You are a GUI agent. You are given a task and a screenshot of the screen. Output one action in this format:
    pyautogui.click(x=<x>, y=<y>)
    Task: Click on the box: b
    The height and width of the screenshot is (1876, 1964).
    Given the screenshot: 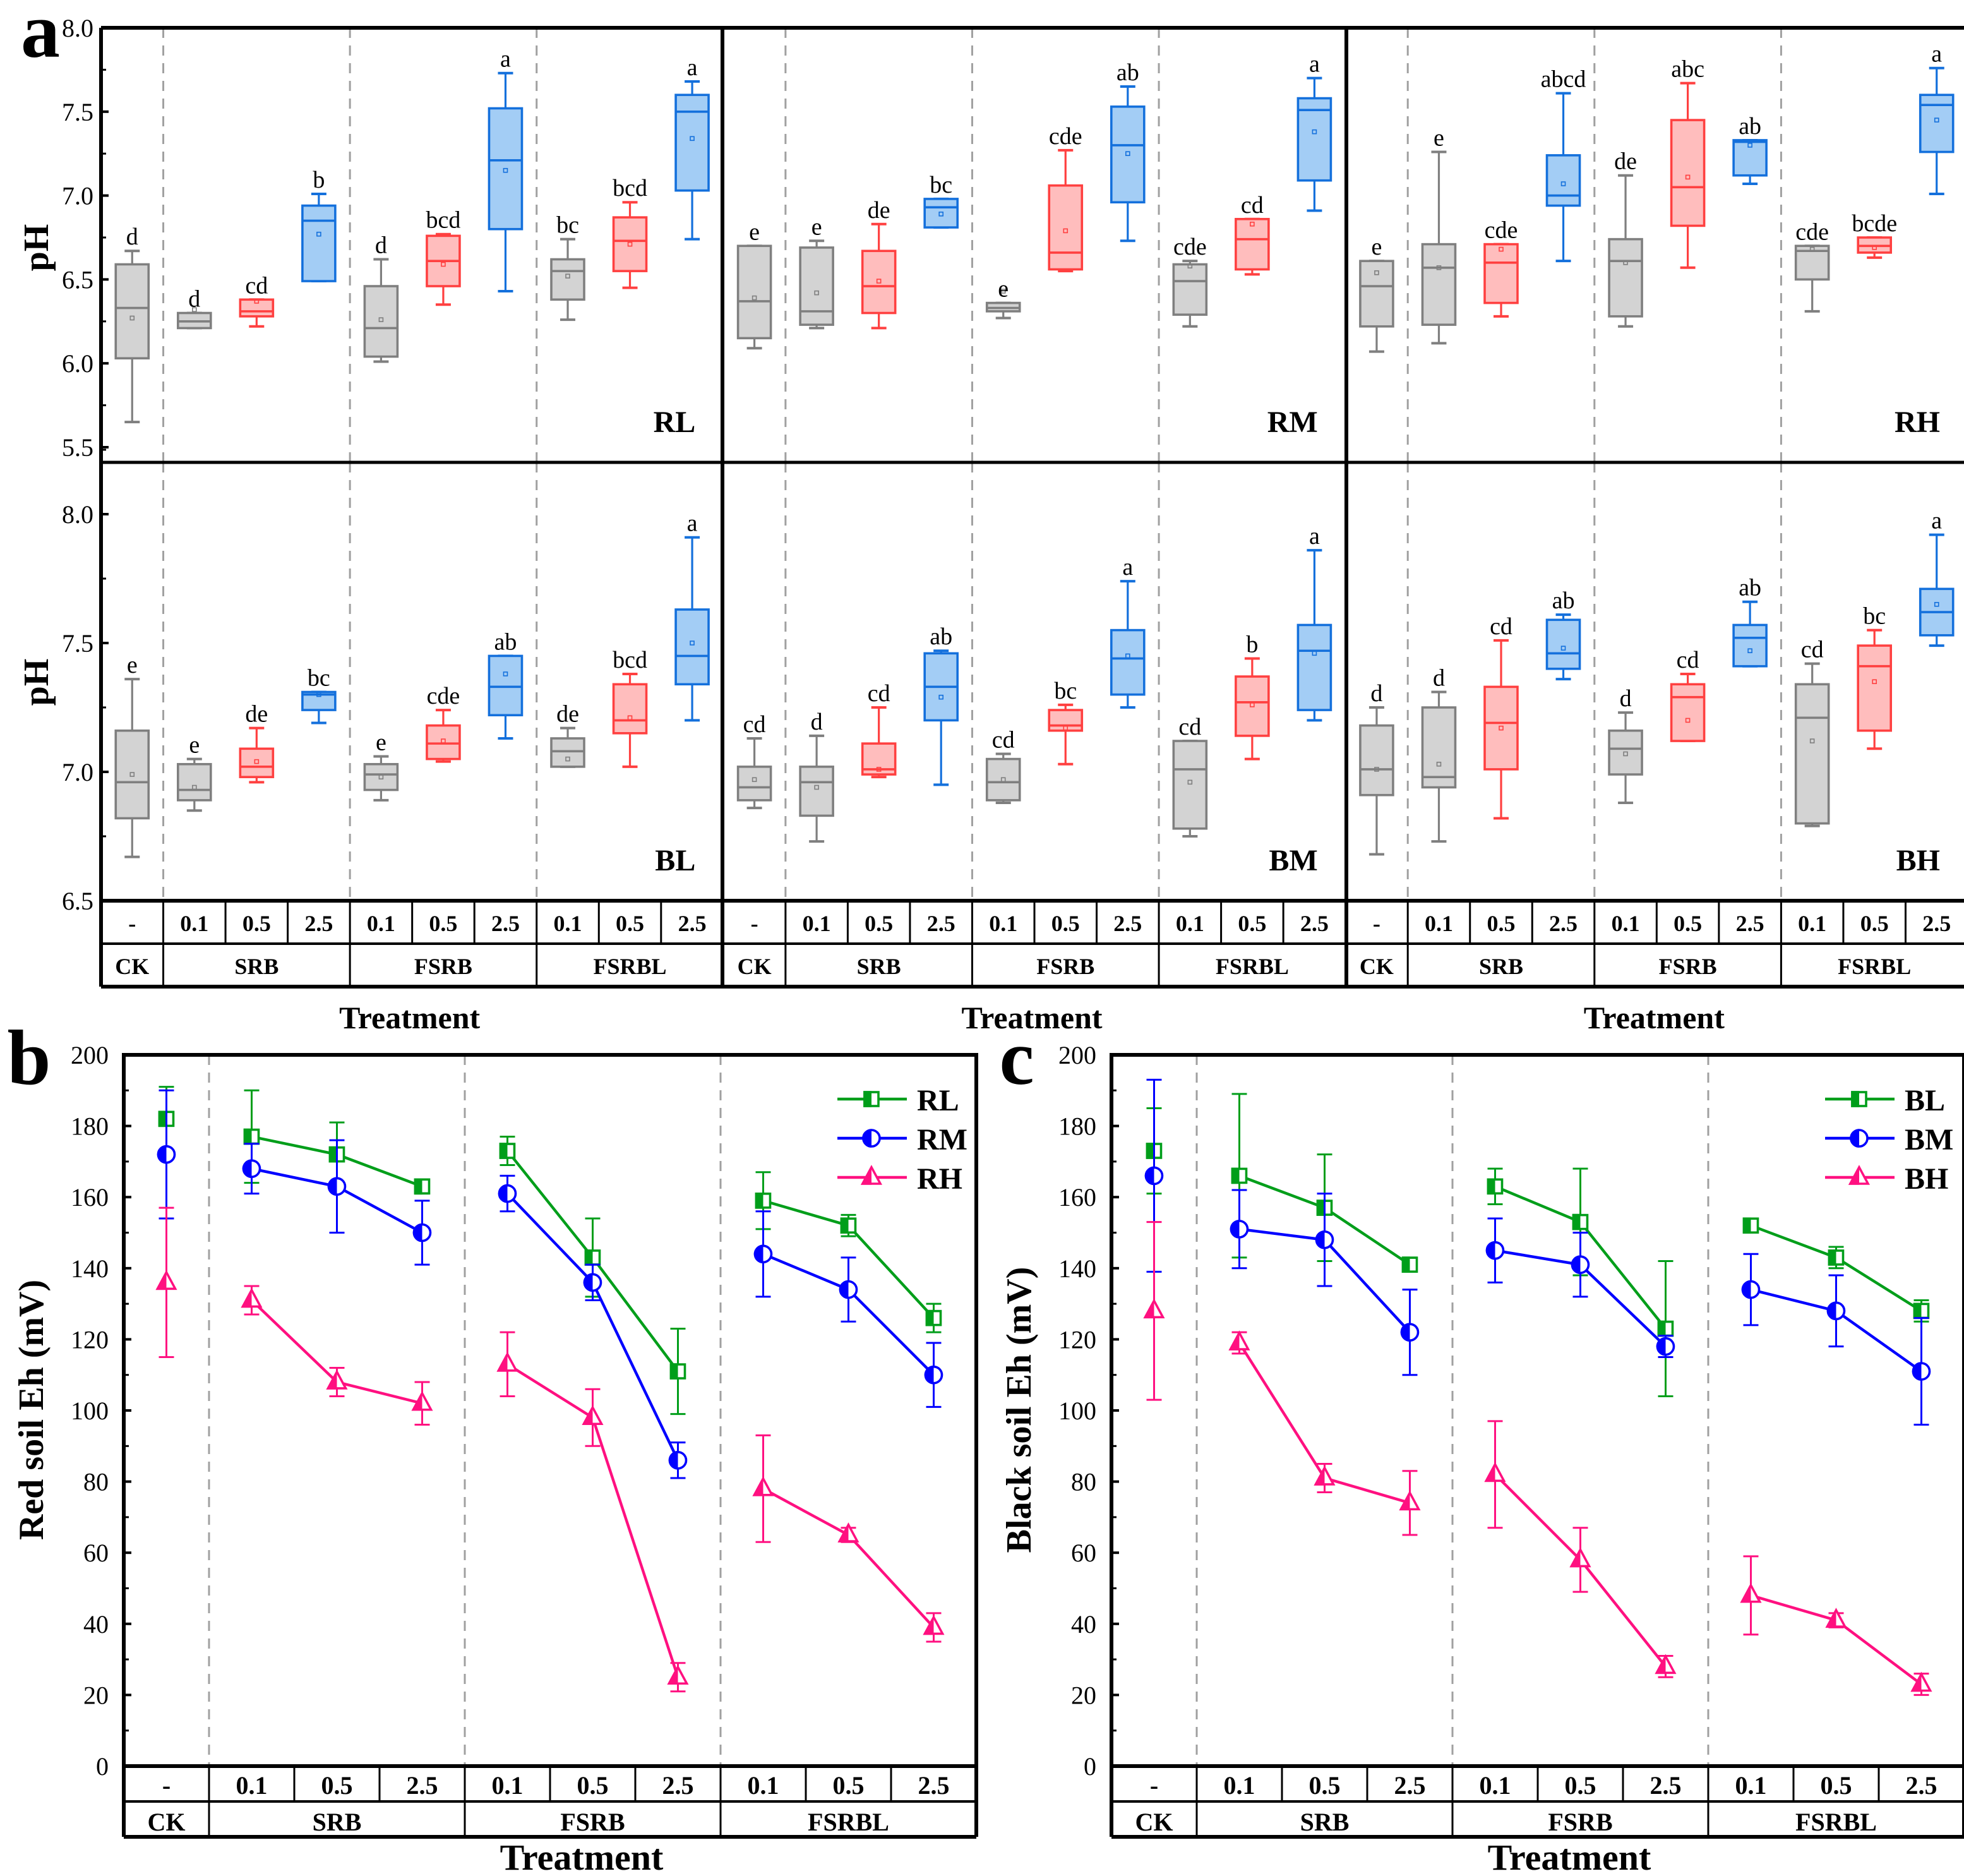 What is the action you would take?
    pyautogui.click(x=319, y=225)
    